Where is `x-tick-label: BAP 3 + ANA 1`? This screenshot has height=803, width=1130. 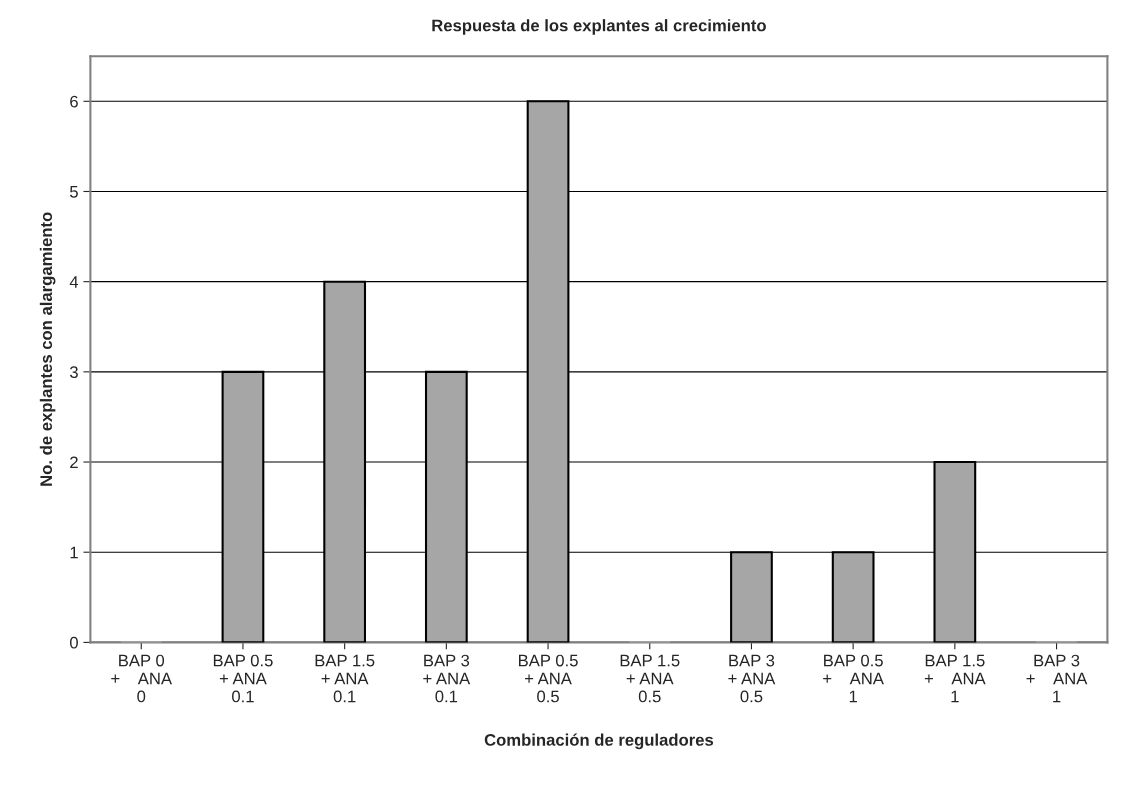
x-tick-label: BAP 3 + ANA 1 is located at coordinates (1057, 678).